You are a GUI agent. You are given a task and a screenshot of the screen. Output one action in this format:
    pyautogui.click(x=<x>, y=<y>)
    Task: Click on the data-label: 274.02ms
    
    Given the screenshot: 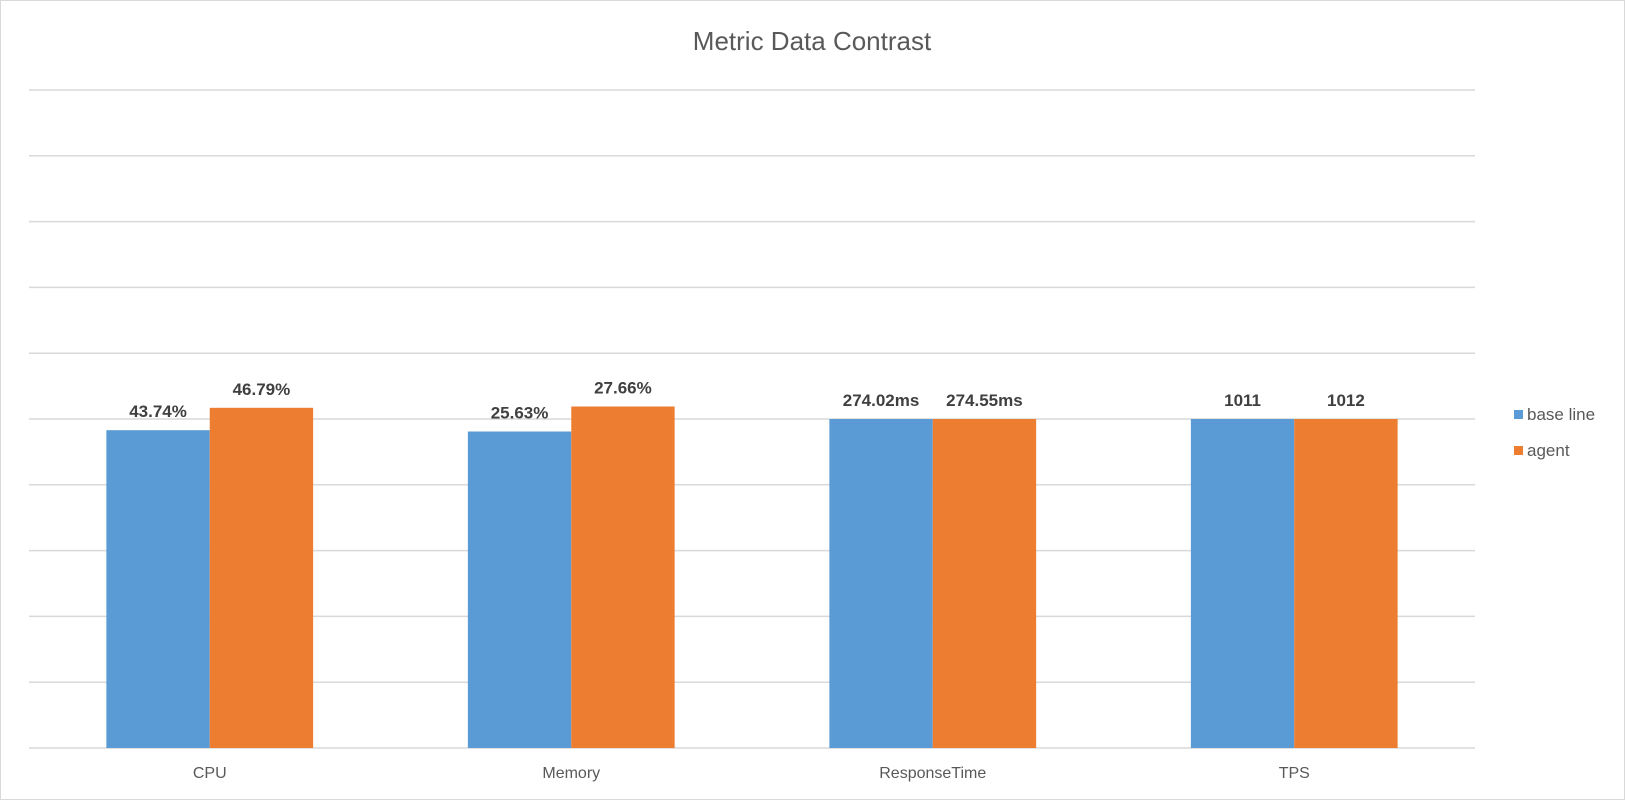 What is the action you would take?
    pyautogui.click(x=881, y=400)
    